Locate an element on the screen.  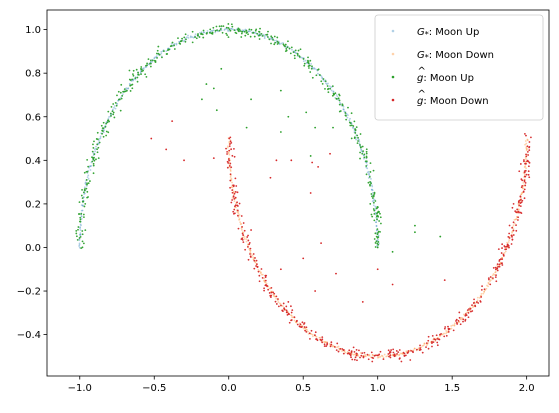
x-tick-label: 0.0 is located at coordinates (229, 388).